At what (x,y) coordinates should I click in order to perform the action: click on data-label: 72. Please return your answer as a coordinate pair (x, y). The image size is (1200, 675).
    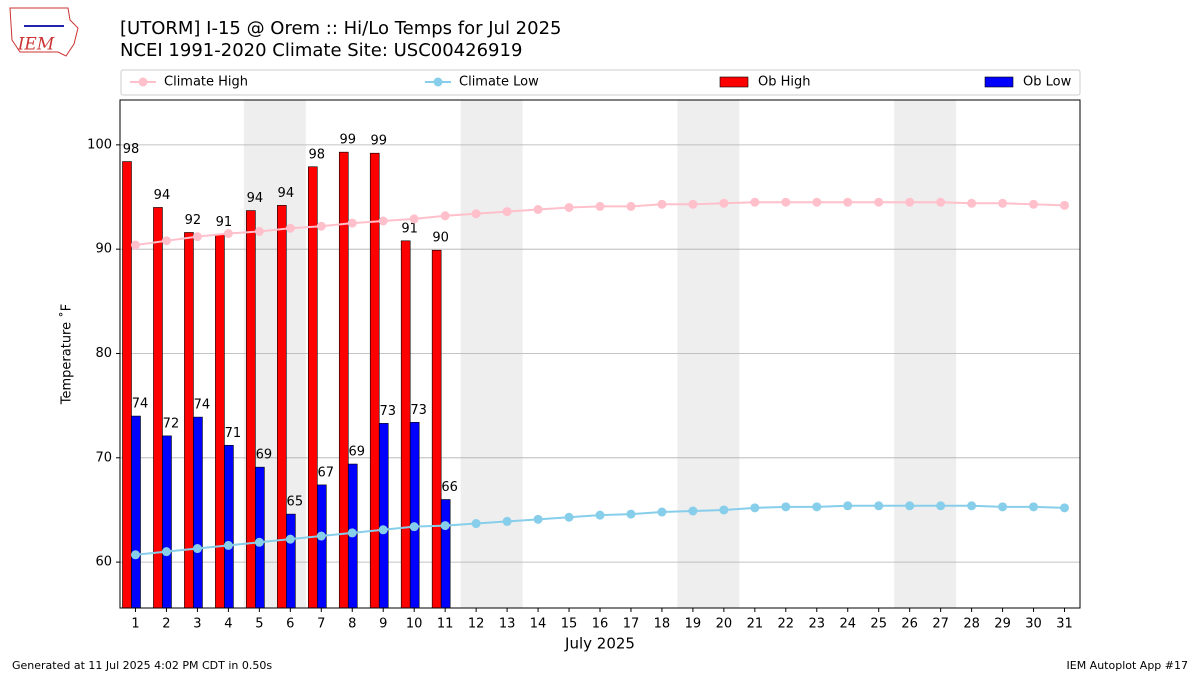
    Looking at the image, I should click on (171, 423).